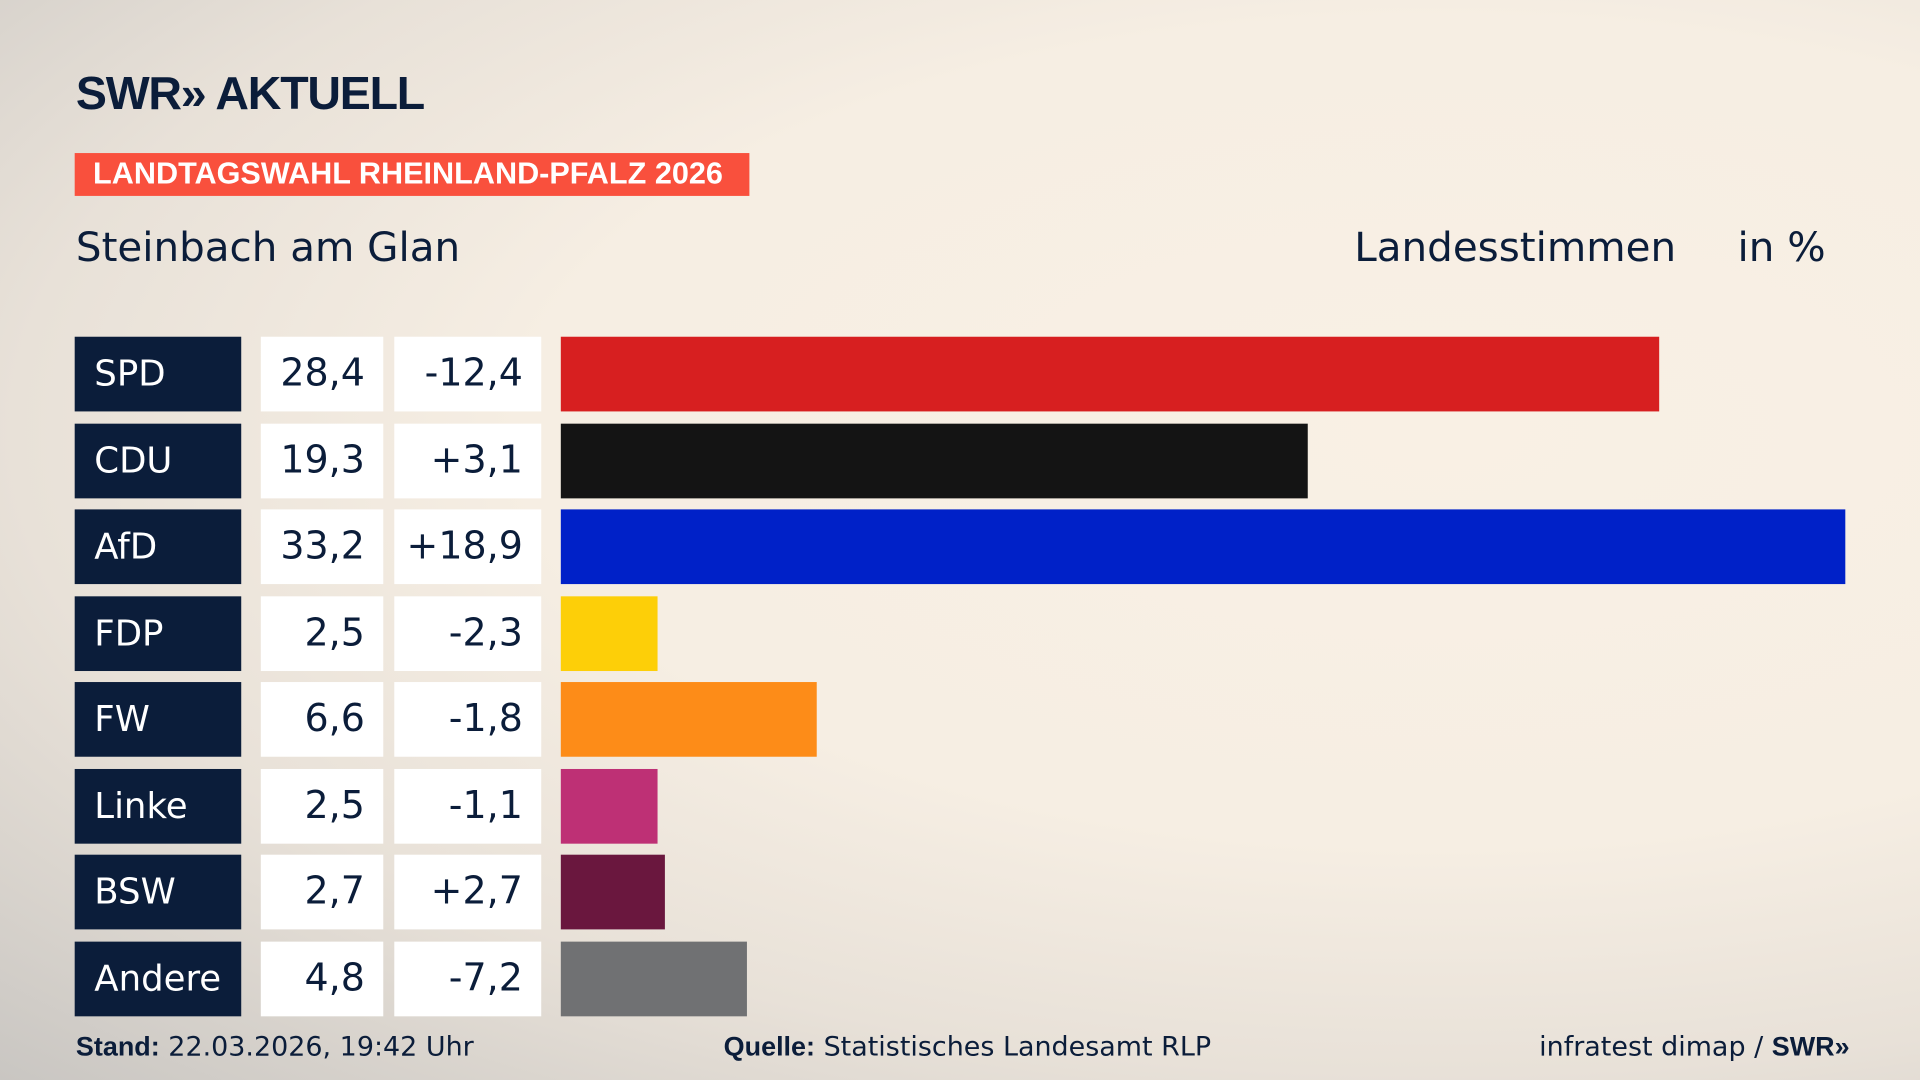 This screenshot has height=1080, width=1920. Describe the element at coordinates (468, 719) in the screenshot. I see `change-label: -1,8` at that location.